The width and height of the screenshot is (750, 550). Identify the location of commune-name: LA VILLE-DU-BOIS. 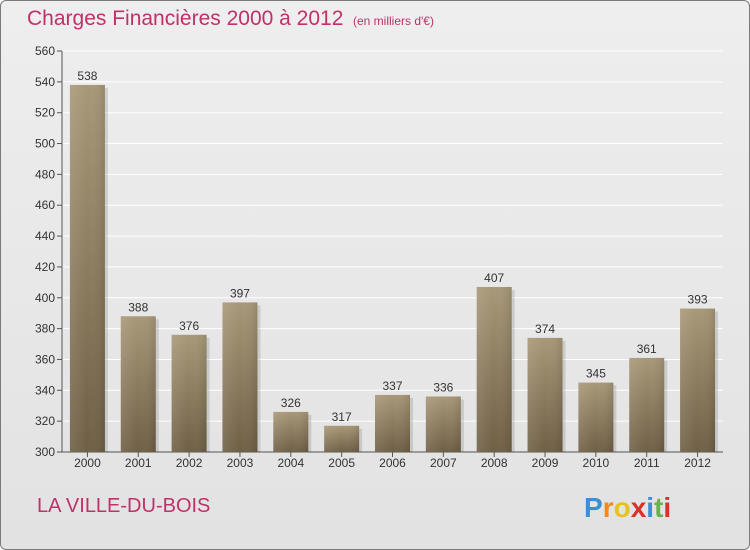
(124, 506).